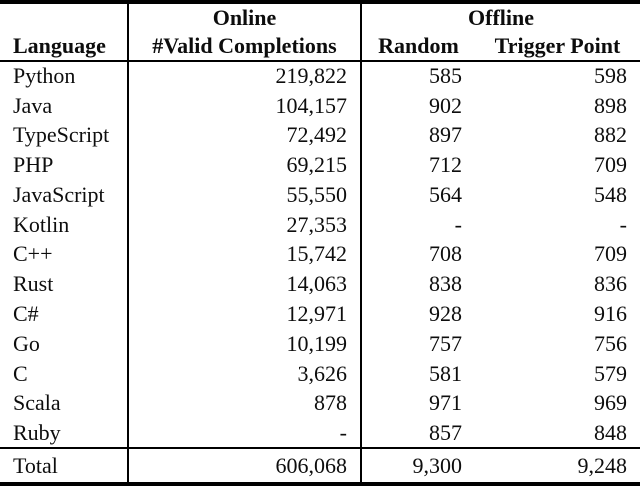 Image resolution: width=640 pixels, height=486 pixels. I want to click on valid-completions-cell: 14,063, so click(245, 284).